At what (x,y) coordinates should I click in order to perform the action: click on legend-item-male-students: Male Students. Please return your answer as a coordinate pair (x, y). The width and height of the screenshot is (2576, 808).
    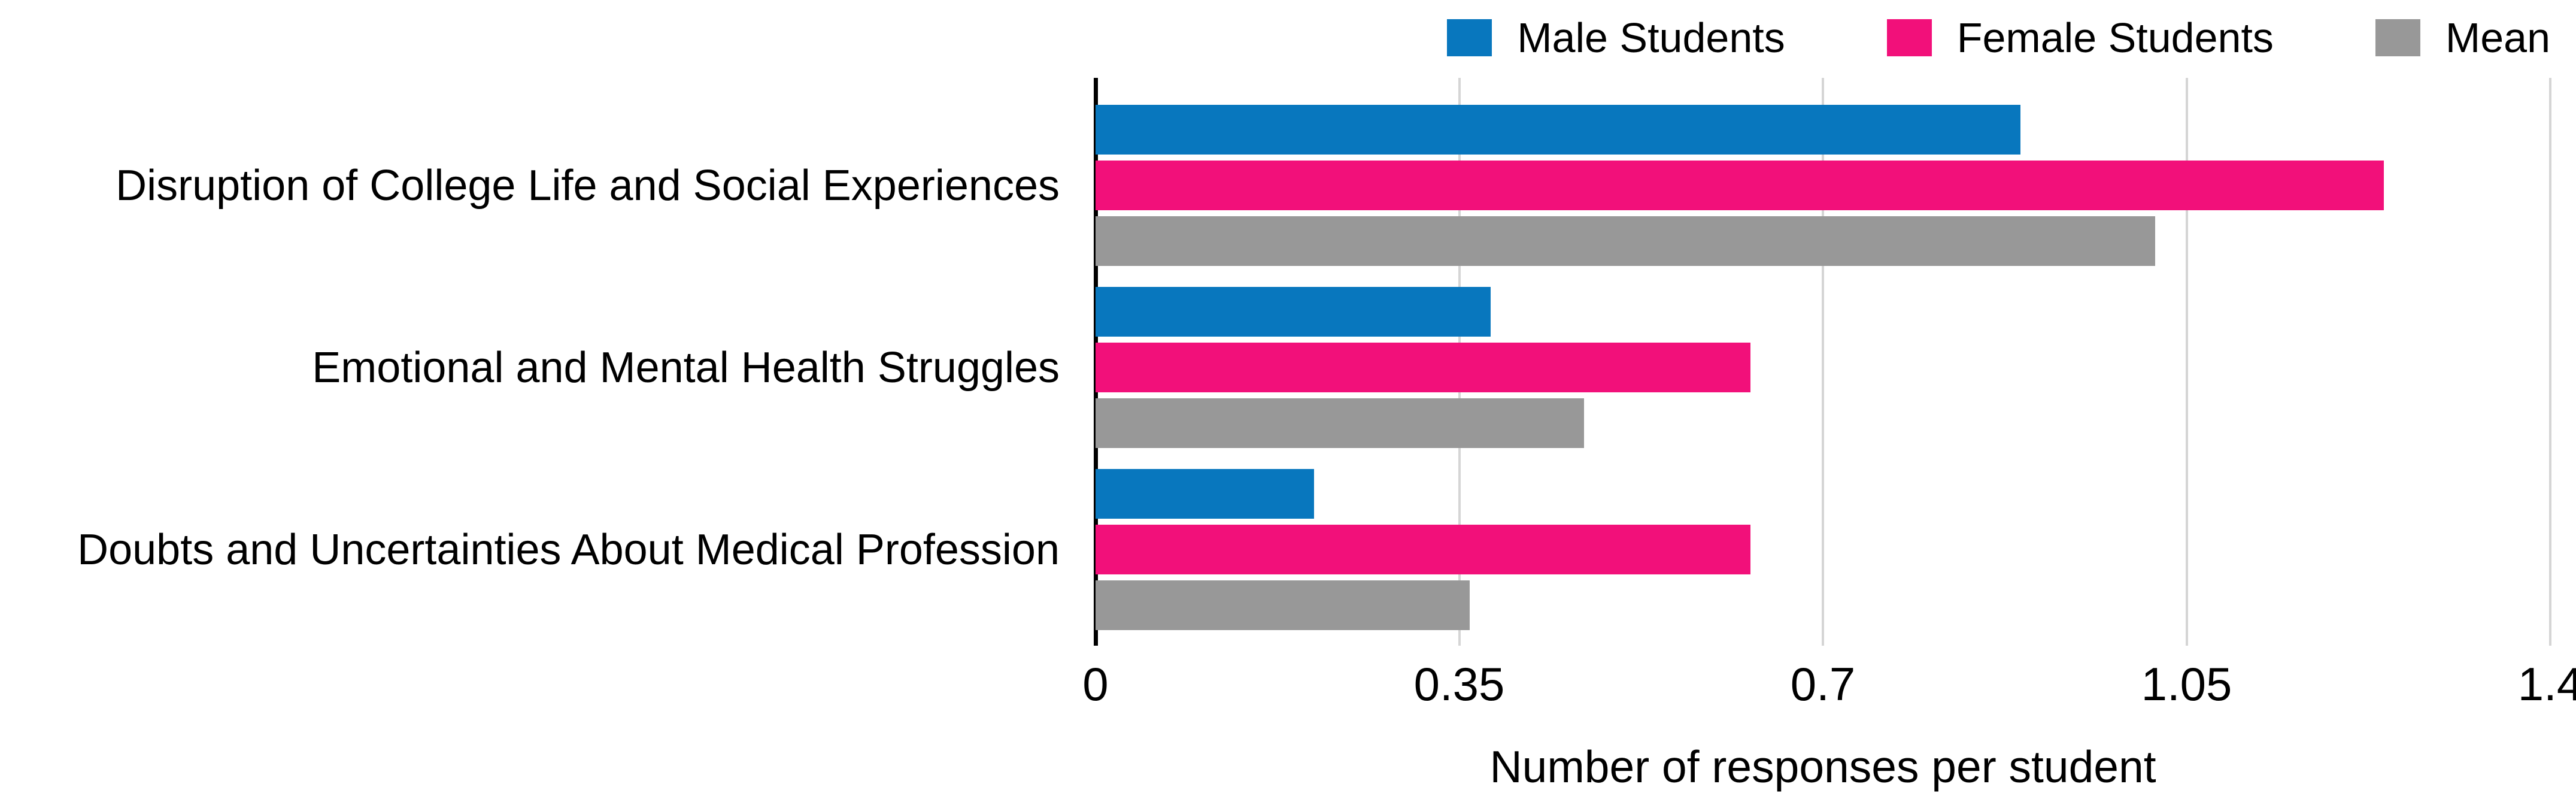
    Looking at the image, I should click on (1616, 38).